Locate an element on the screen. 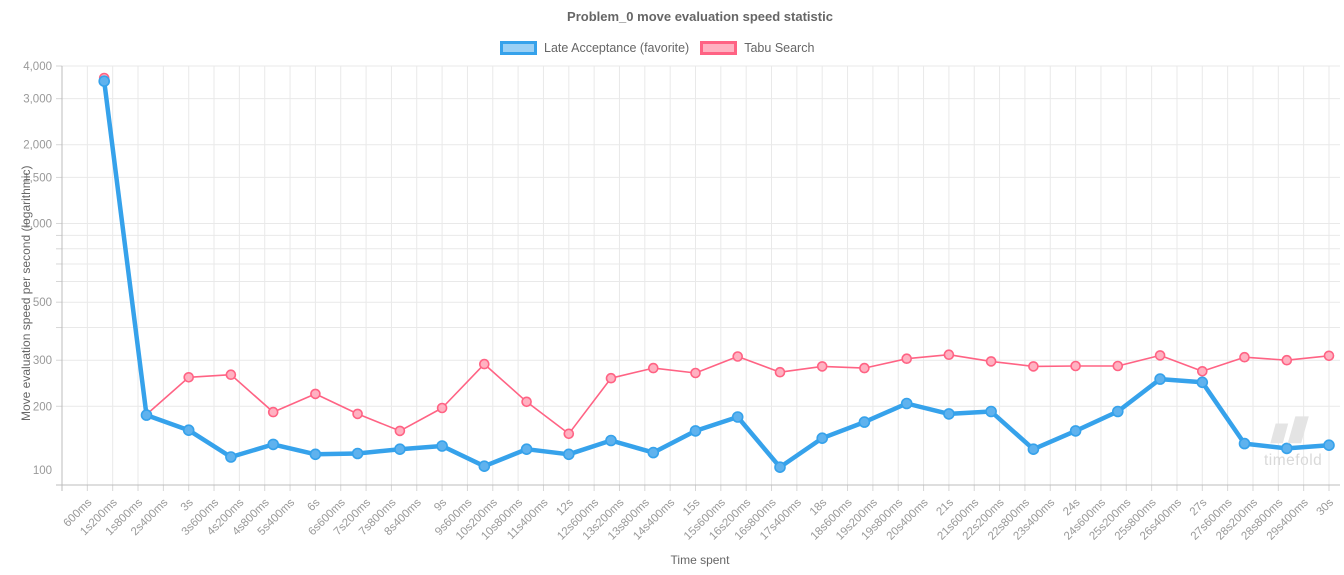 This screenshot has width=1344, height=575. legend-label-late-acceptance: Late Acceptance (favorite) is located at coordinates (617, 48).